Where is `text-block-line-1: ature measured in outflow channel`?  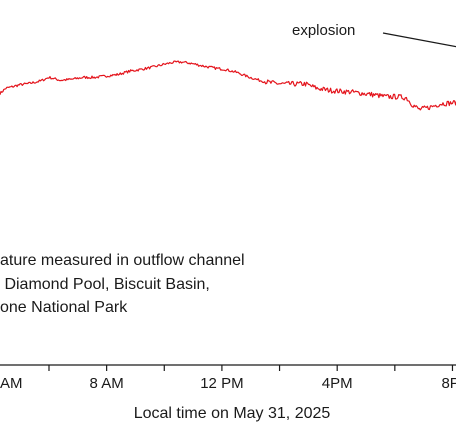 text-block-line-1: ature measured in outflow channel is located at coordinates (122, 260).